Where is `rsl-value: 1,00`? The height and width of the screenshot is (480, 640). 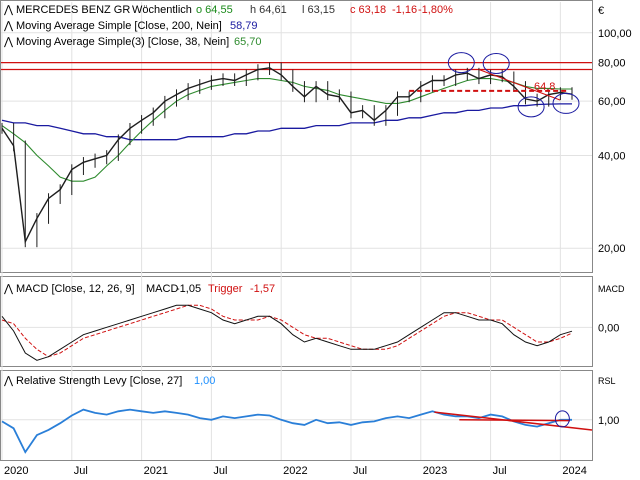 rsl-value: 1,00 is located at coordinates (204, 381).